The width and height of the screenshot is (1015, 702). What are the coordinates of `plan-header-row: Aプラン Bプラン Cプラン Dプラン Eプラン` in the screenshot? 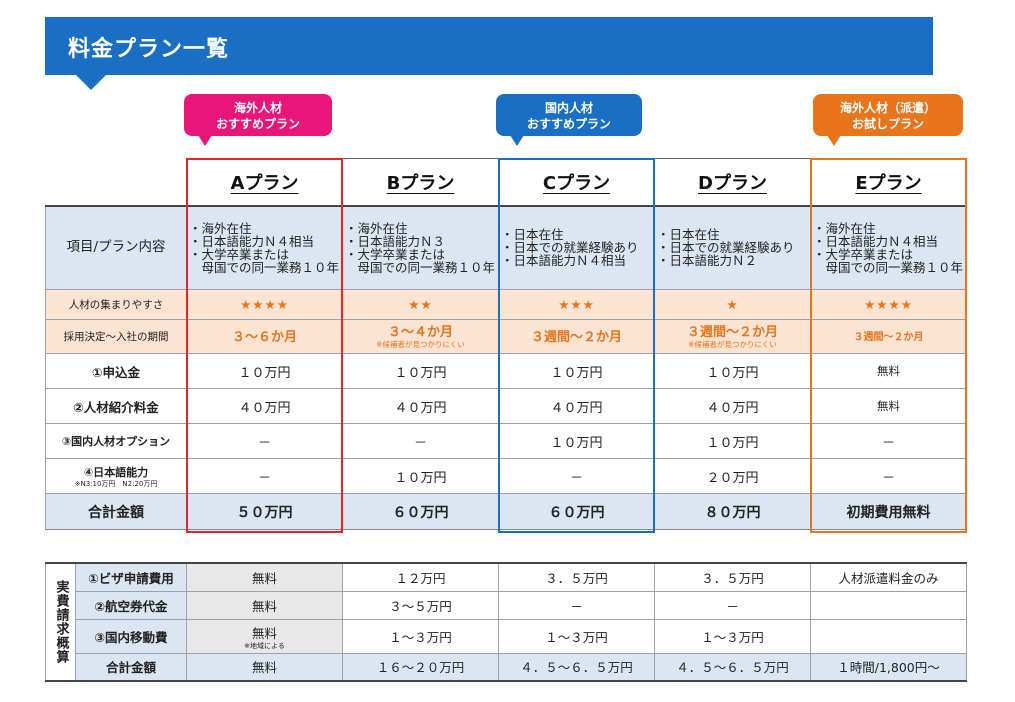 It's located at (506, 182).